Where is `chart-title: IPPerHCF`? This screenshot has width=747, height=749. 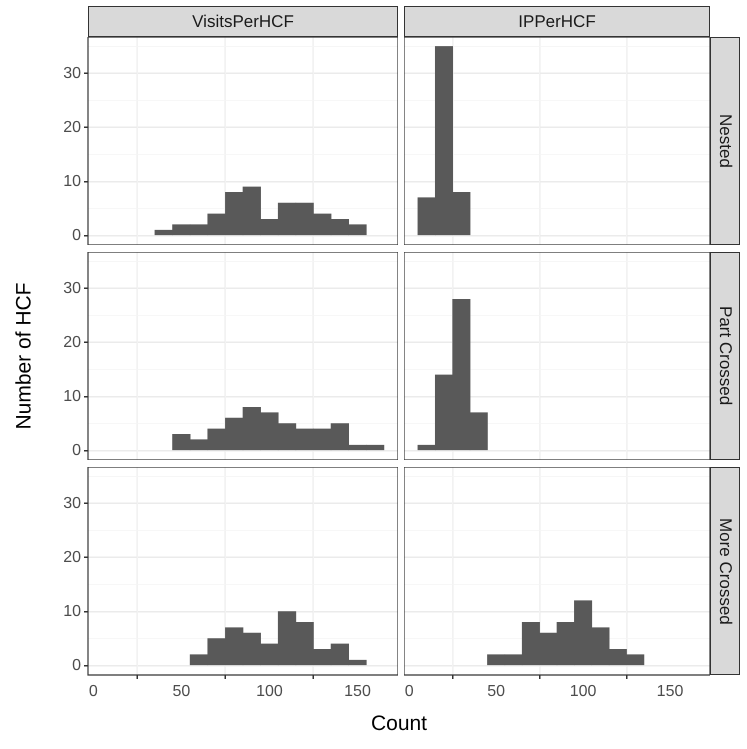
chart-title: IPPerHCF is located at coordinates (557, 21).